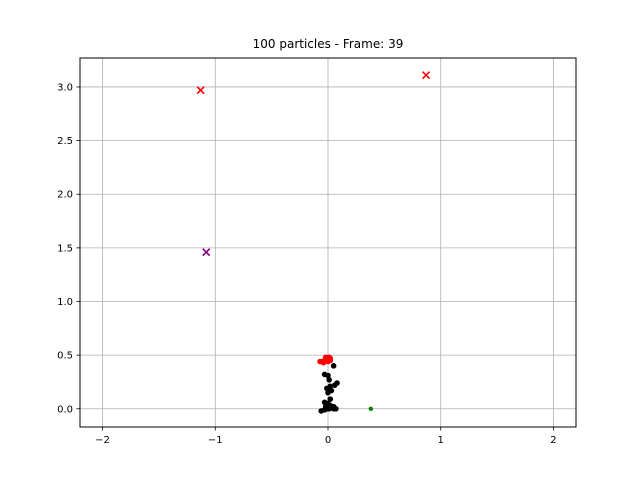 The image size is (640, 480). What do you see at coordinates (328, 44) in the screenshot?
I see `chart-title: 100 particles - Frame: 39` at bounding box center [328, 44].